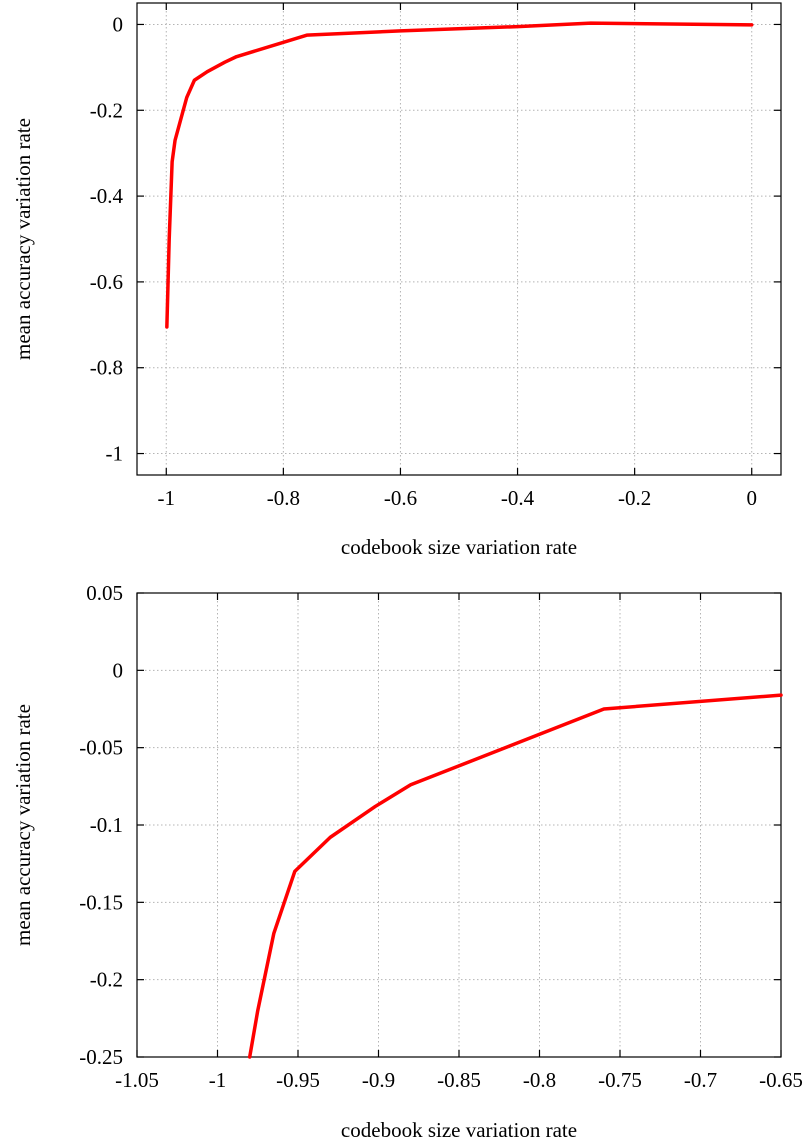  Describe the element at coordinates (634, 498) in the screenshot. I see `x-tick-label: -0.2` at that location.